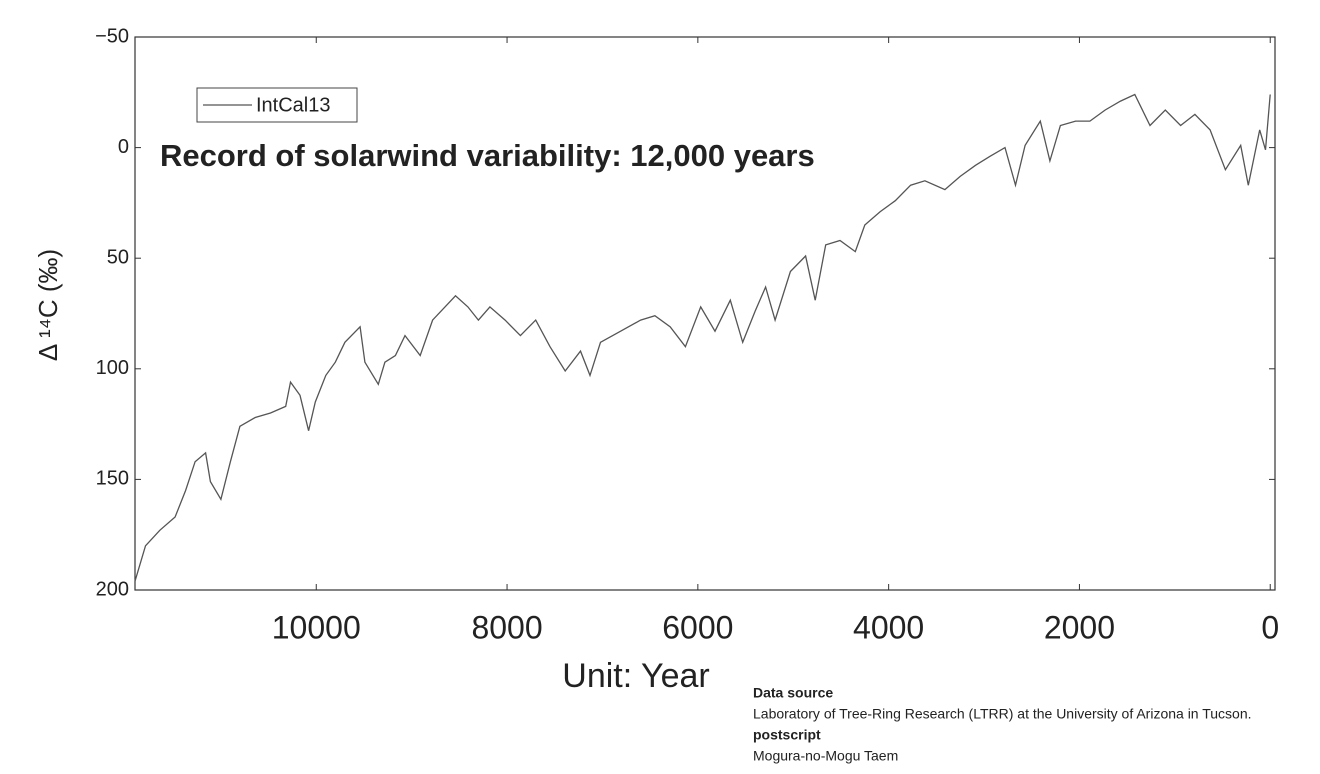 The image size is (1320, 774). I want to click on source-heading: Data source, so click(793, 693).